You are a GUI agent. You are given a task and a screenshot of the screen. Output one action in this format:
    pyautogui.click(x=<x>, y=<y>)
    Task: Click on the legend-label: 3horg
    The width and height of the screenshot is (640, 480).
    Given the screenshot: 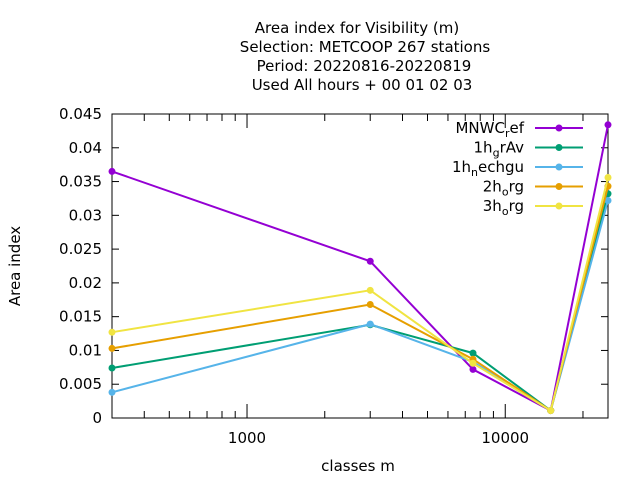 What is the action you would take?
    pyautogui.click(x=503, y=207)
    